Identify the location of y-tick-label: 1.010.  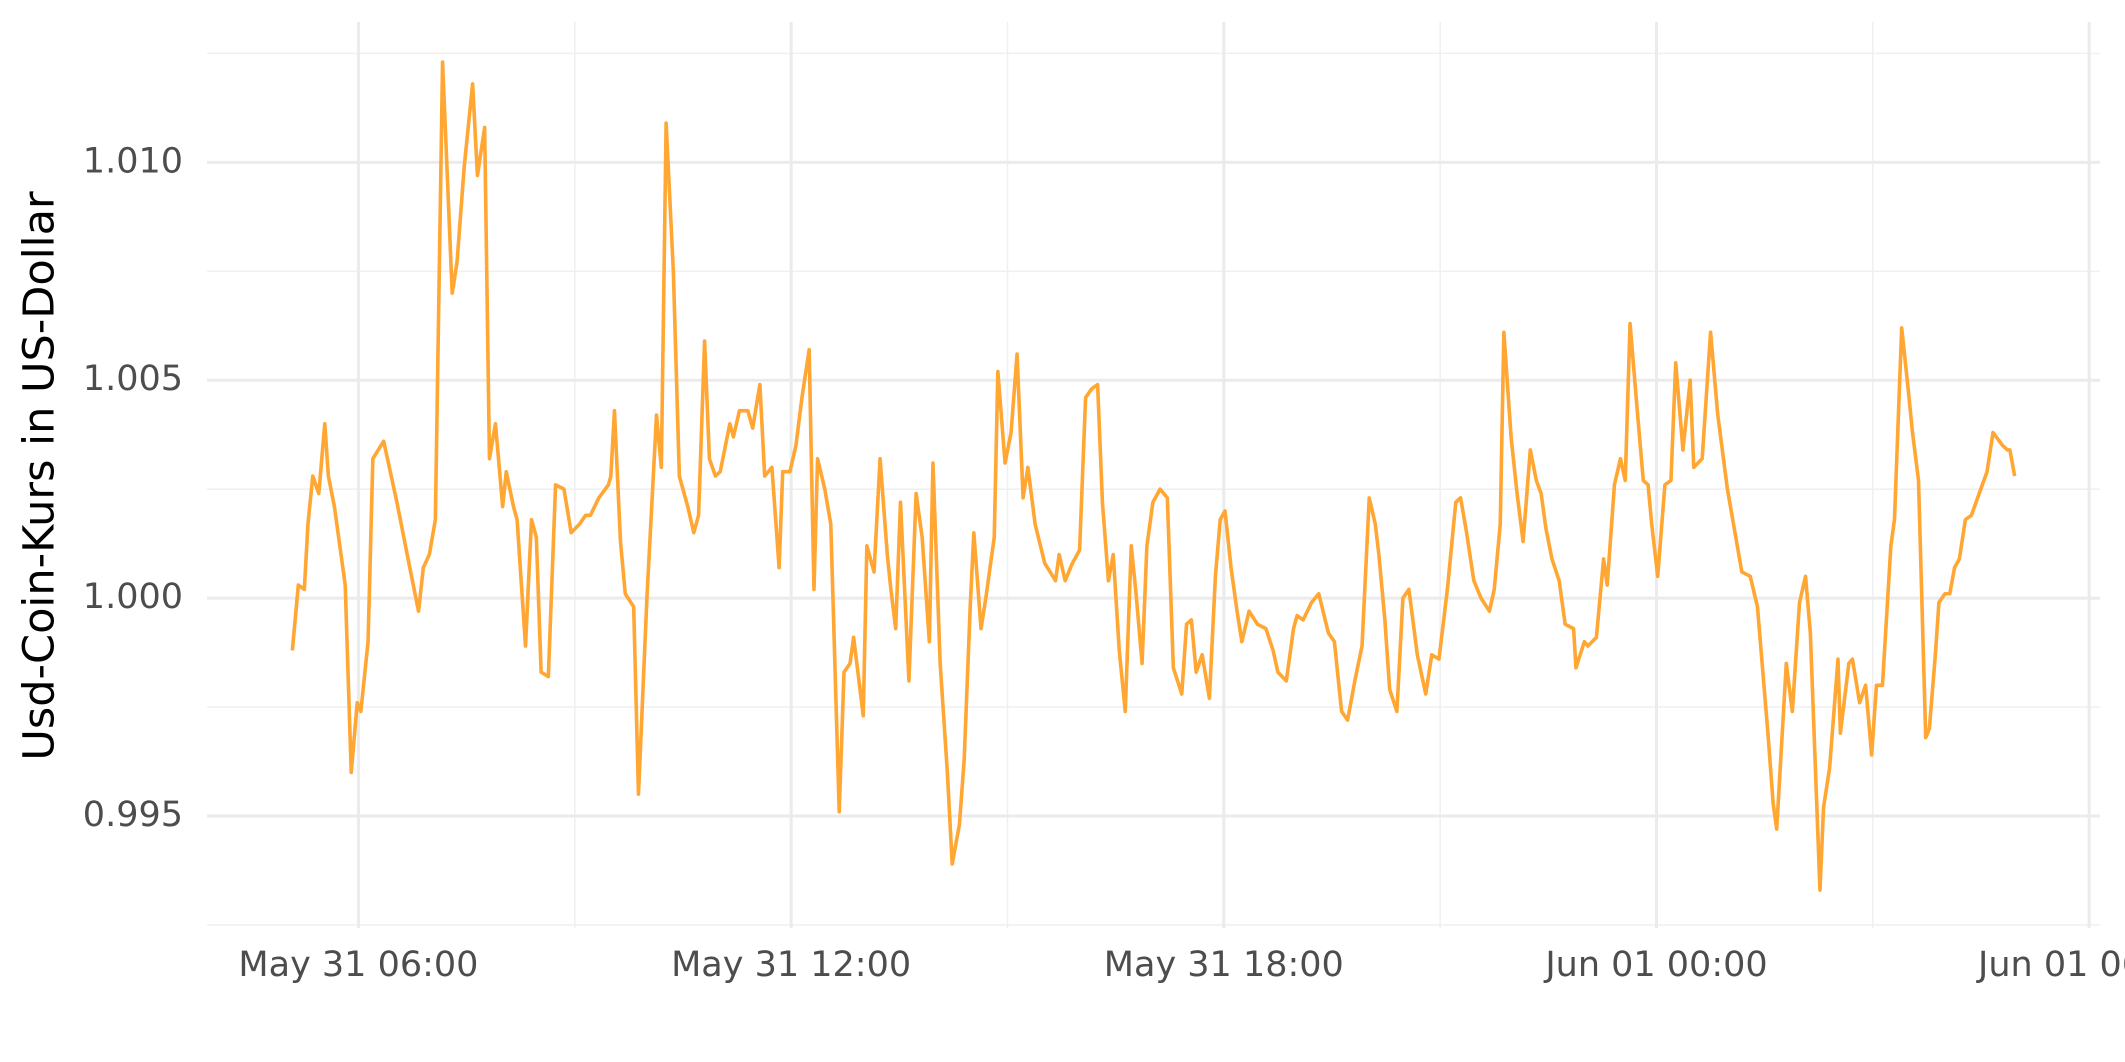
(133, 161).